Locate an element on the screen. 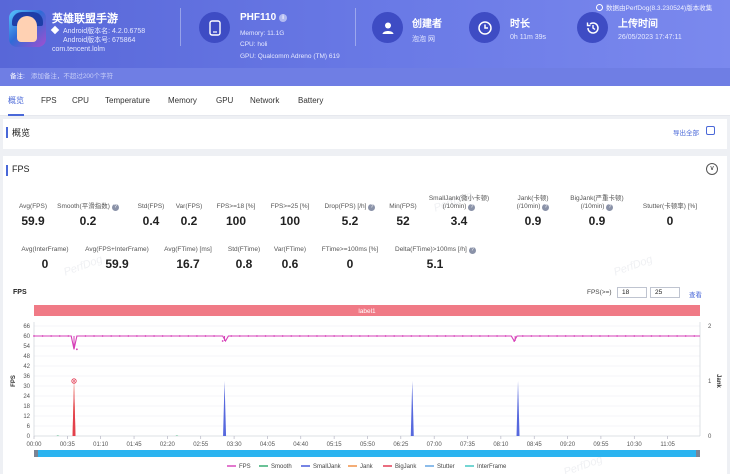  export-icon is located at coordinates (710, 130).